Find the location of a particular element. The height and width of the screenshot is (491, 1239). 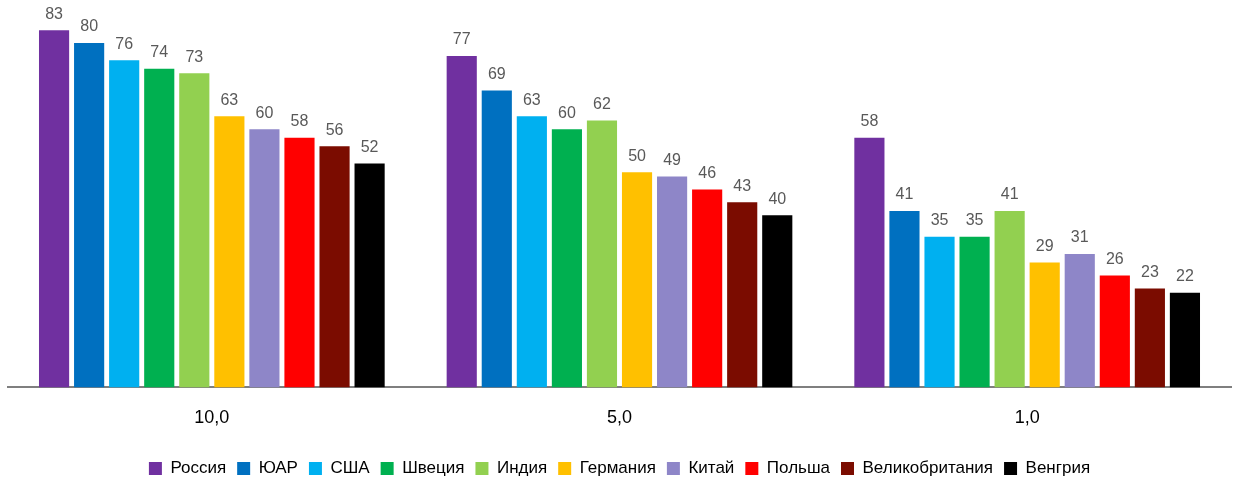

data-label: 31 is located at coordinates (1079, 237).